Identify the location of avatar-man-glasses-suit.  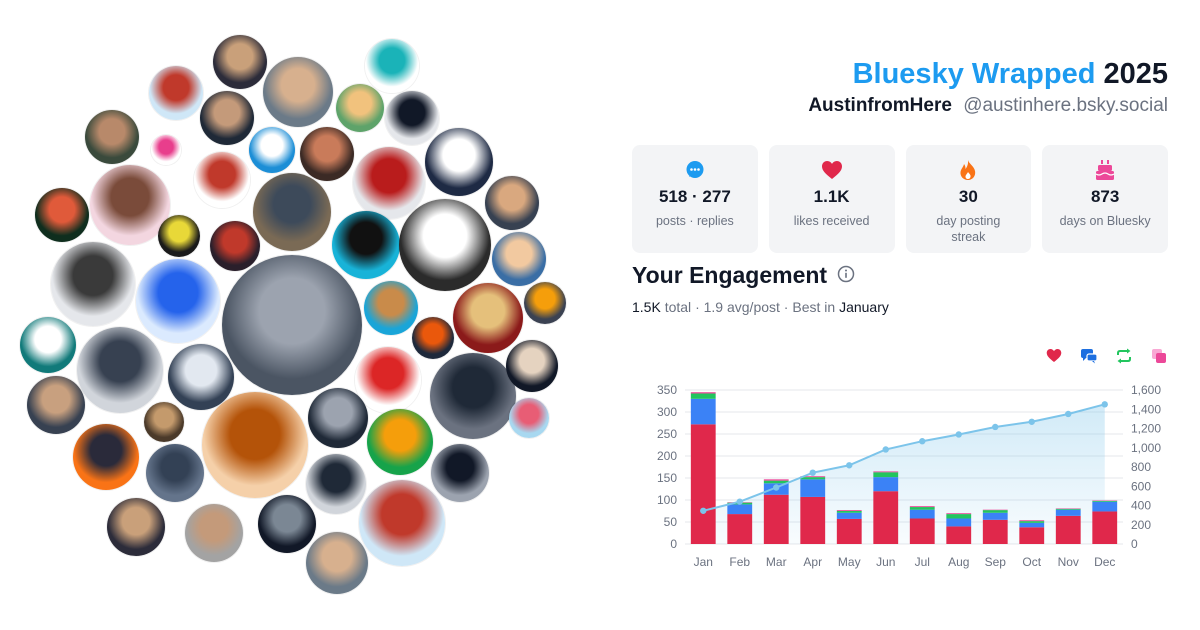
(337, 563).